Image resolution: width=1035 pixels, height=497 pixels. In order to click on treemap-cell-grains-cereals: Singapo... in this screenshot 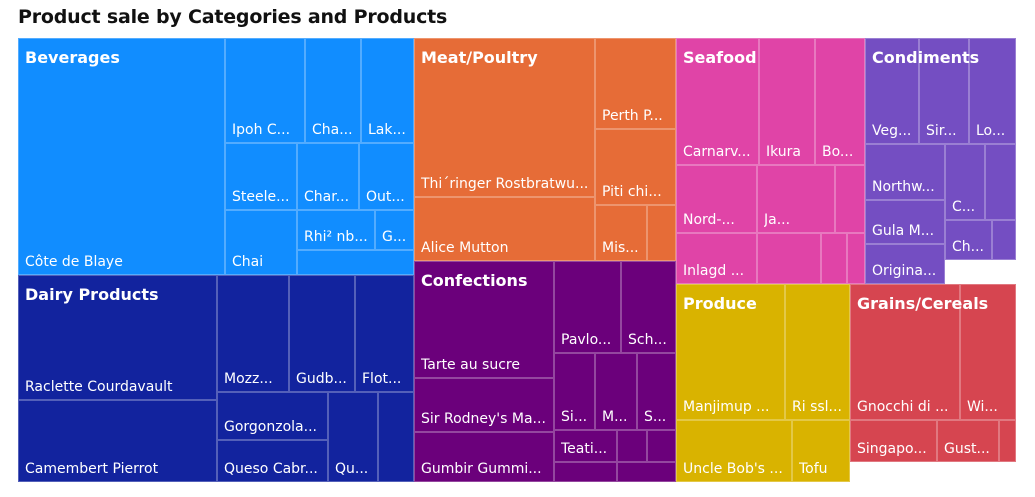, I will do `click(893, 441)`.